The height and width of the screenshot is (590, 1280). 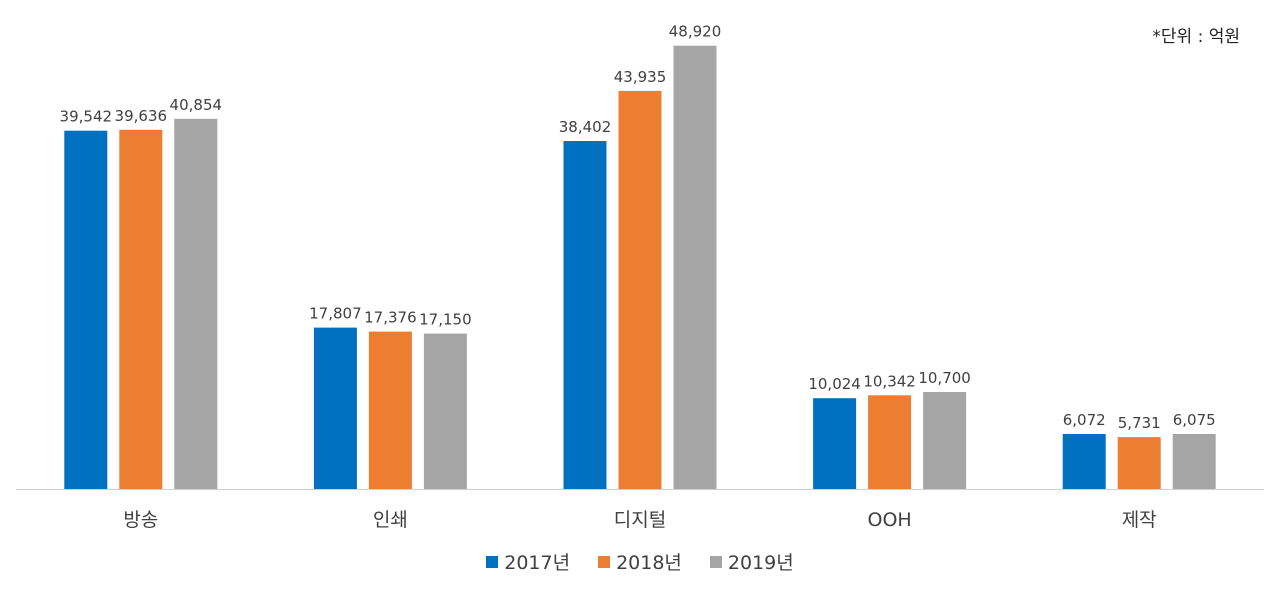 What do you see at coordinates (537, 563) in the screenshot?
I see `legend-label-2017: 2017년` at bounding box center [537, 563].